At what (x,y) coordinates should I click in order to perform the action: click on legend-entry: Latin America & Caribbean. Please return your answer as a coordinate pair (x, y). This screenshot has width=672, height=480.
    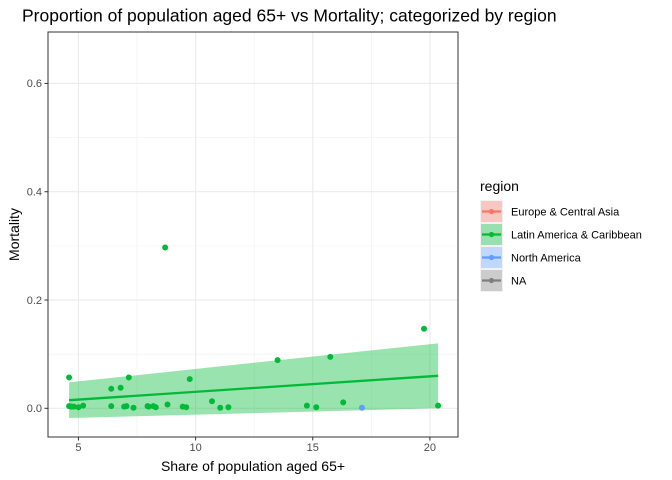
    Looking at the image, I should click on (561, 234).